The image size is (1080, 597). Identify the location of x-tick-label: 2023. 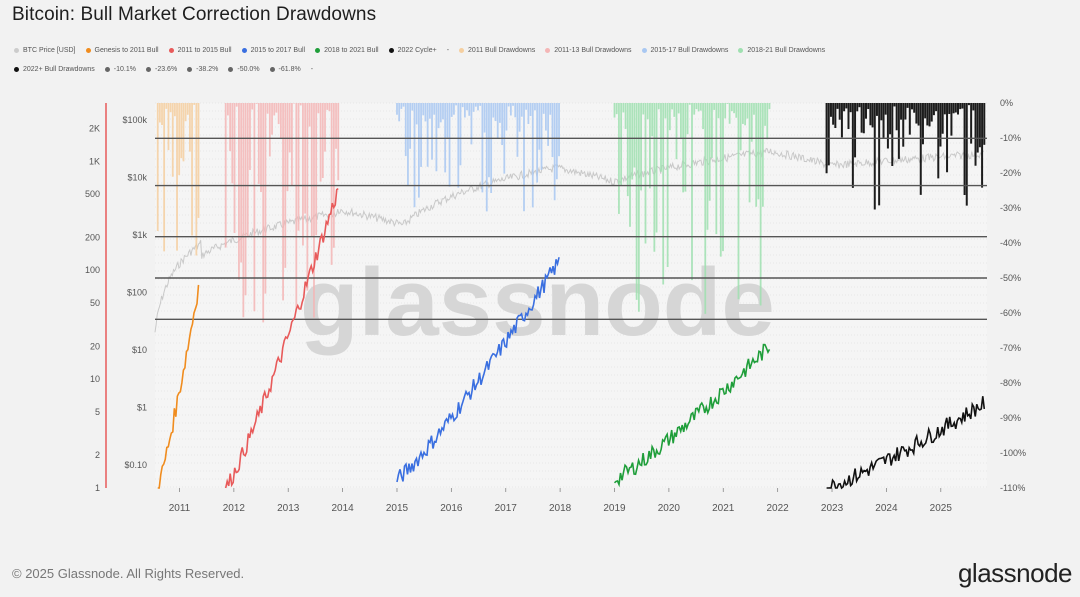
(832, 508).